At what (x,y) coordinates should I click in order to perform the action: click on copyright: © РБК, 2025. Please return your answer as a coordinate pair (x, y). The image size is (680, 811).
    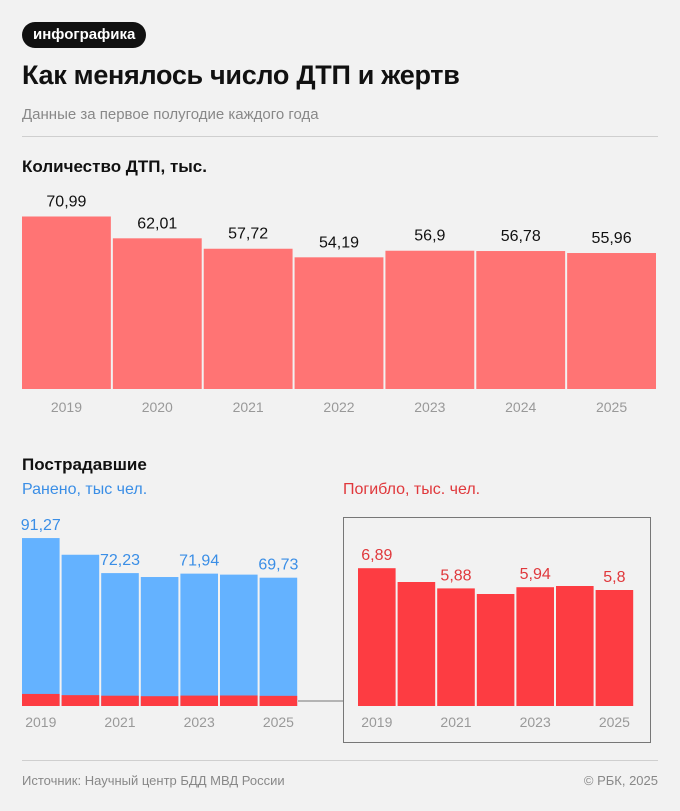
    Looking at the image, I should click on (620, 780).